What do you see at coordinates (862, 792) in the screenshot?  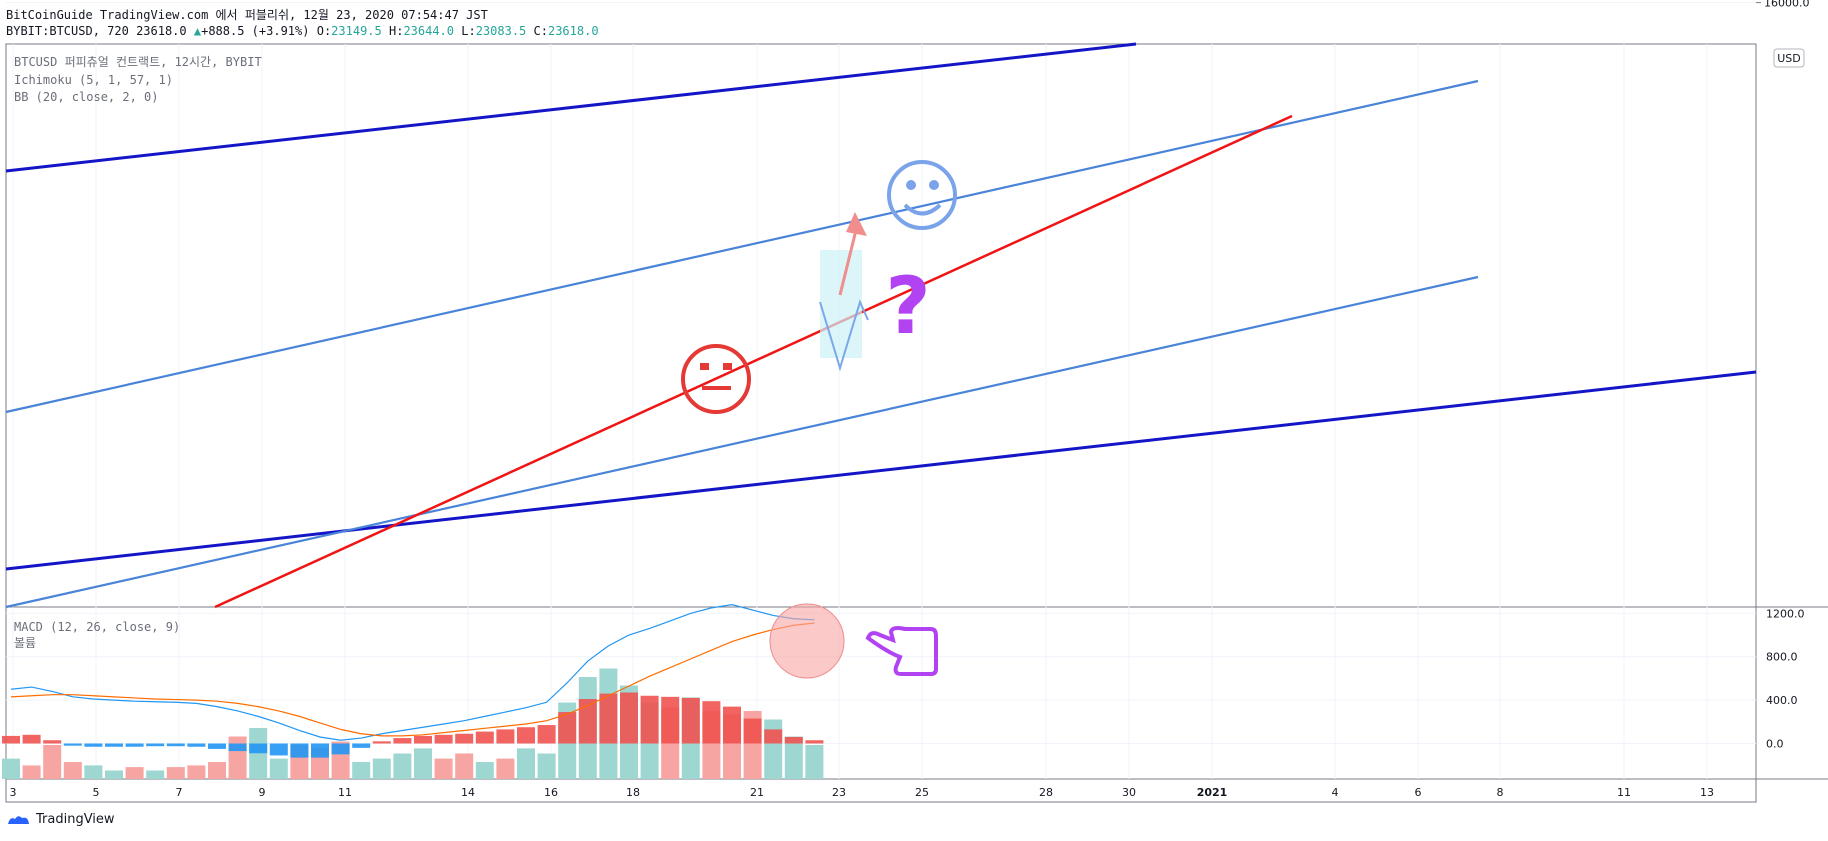 I see `time-axis: 3 5 7 9 11 14 16 18 21 23 25 28 30 2021 4 6 8 11 13` at bounding box center [862, 792].